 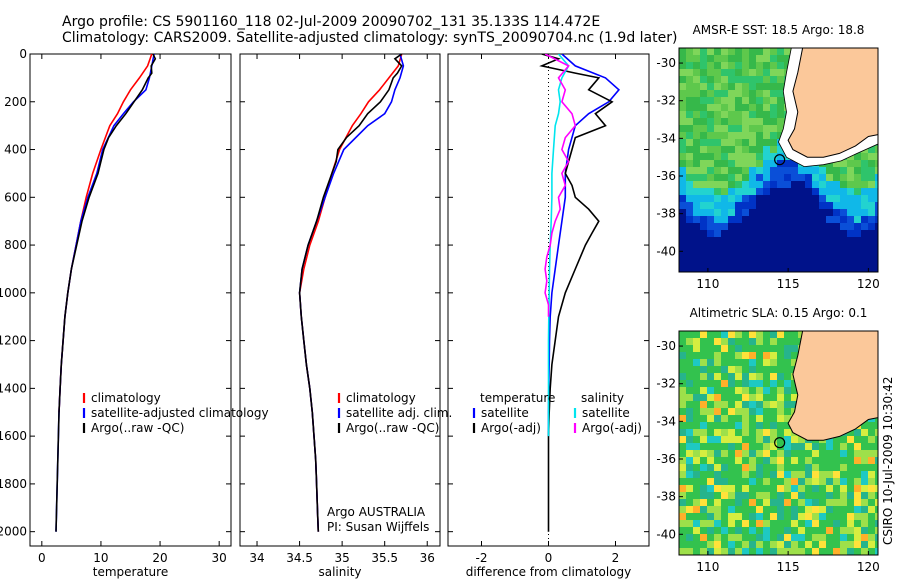 What do you see at coordinates (159, 558) in the screenshot?
I see `x-tick-label: 20` at bounding box center [159, 558].